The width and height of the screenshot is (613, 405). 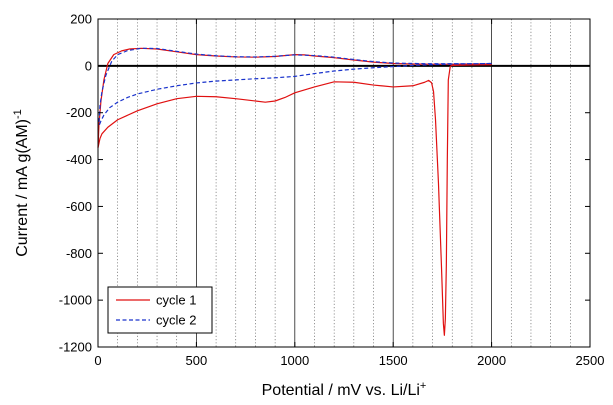 I want to click on y-axis-label: Current / mA g(AM)-1, so click(x=21, y=183).